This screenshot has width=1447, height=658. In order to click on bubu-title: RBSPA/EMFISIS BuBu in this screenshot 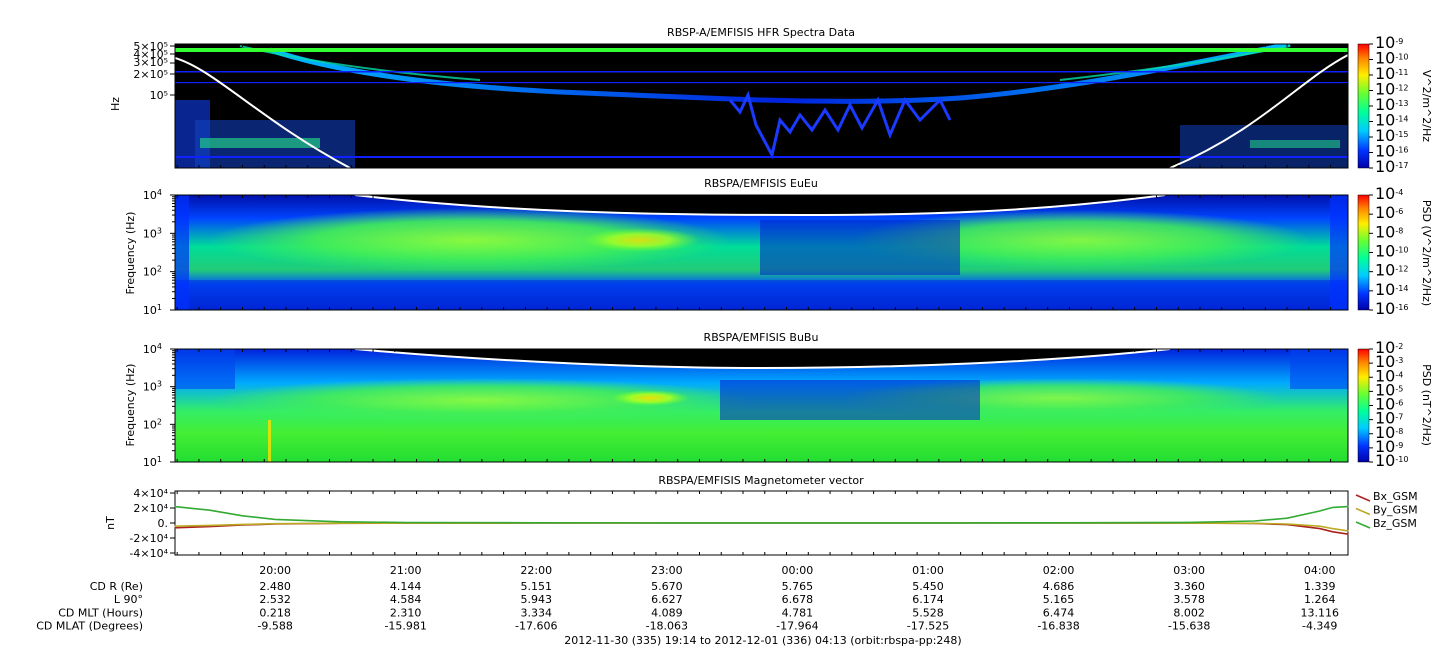, I will do `click(761, 337)`.